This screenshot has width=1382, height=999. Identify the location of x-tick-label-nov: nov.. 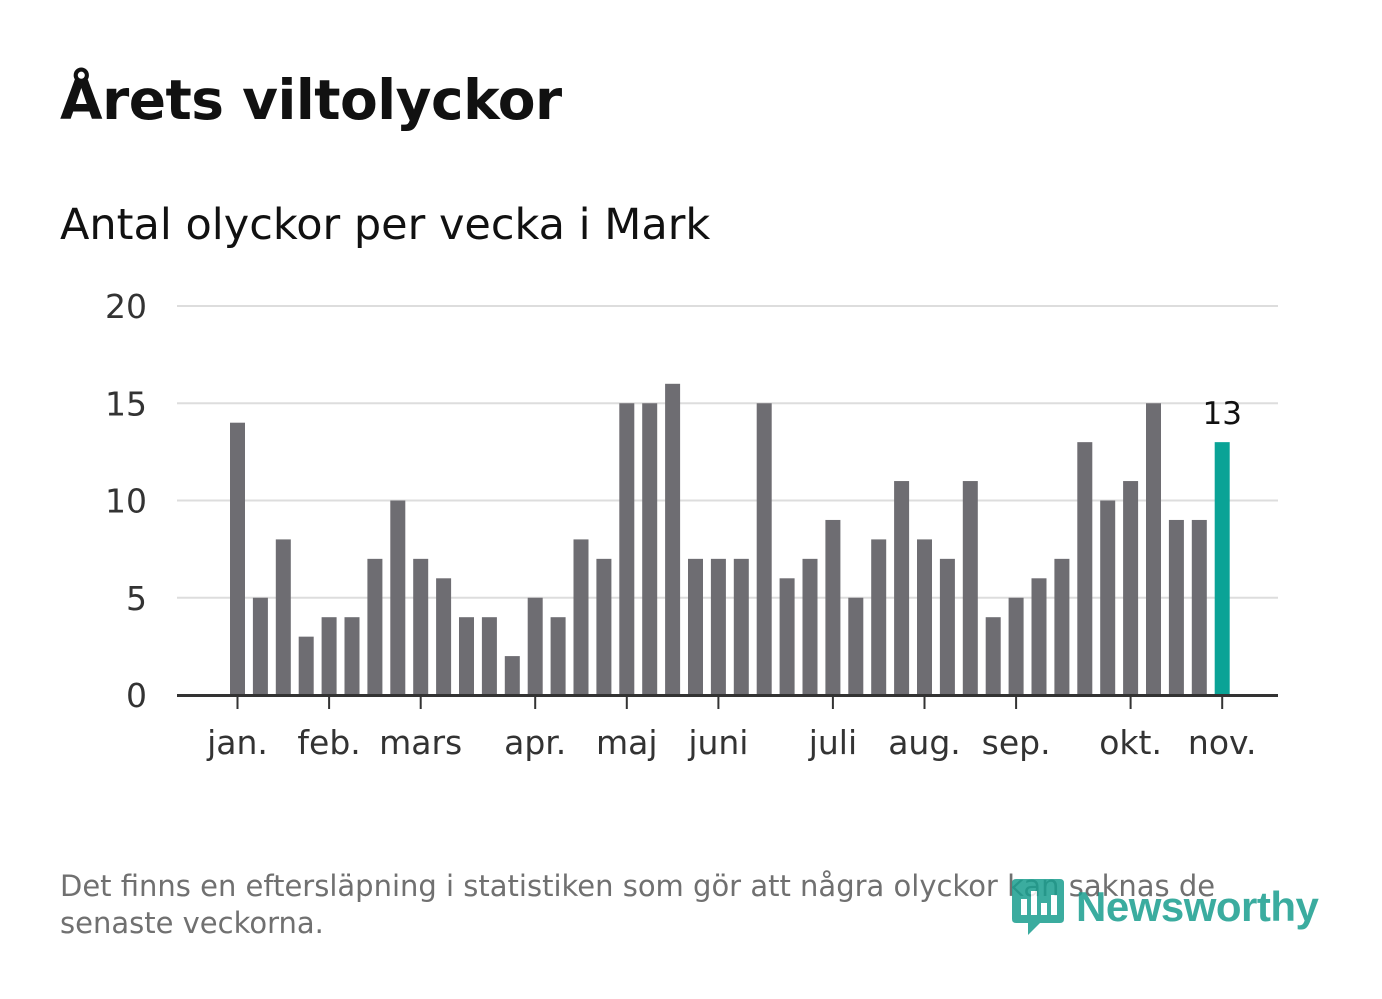
(1222, 742).